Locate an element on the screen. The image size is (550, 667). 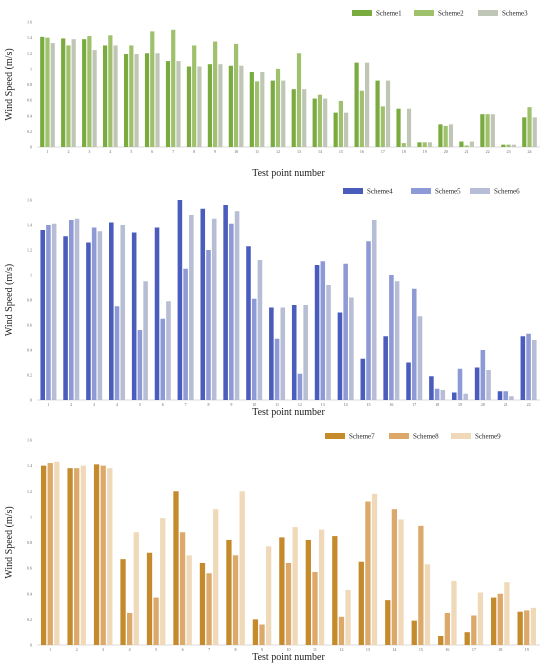
x-axis-label: Test point number is located at coordinates (288, 173).